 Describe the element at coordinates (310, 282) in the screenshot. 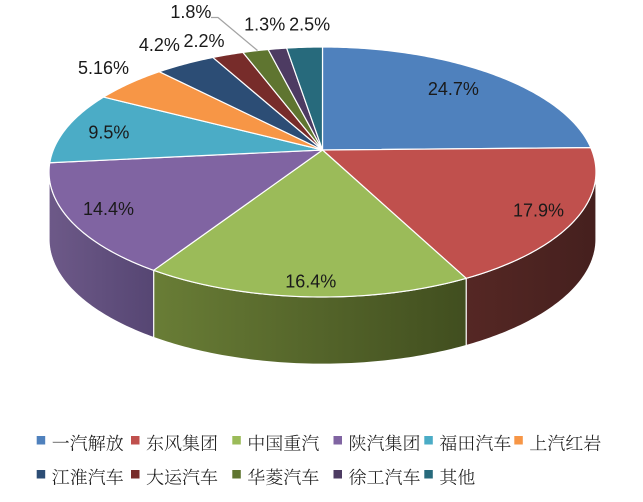

I see `svg-text: 16.4%` at that location.